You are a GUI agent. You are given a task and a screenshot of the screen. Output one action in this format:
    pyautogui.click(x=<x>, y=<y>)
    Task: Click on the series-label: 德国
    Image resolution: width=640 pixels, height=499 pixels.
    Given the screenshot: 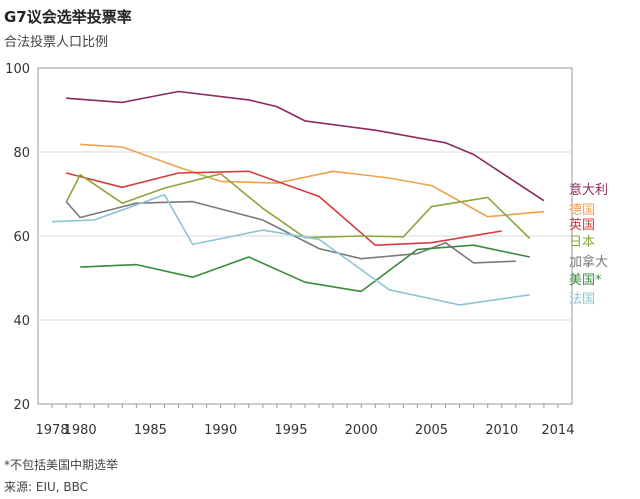 What is the action you would take?
    pyautogui.click(x=582, y=210)
    